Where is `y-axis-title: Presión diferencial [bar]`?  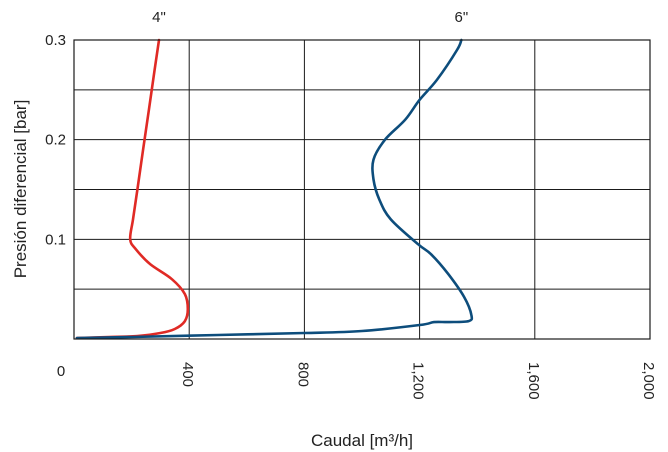
y-axis-title: Presión diferencial [bar] is located at coordinates (20, 189).